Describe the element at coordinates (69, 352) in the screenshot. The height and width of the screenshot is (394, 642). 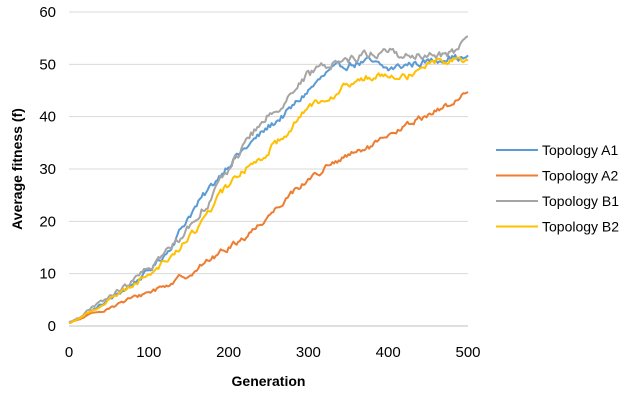
I see `x-tick-label: 0` at that location.